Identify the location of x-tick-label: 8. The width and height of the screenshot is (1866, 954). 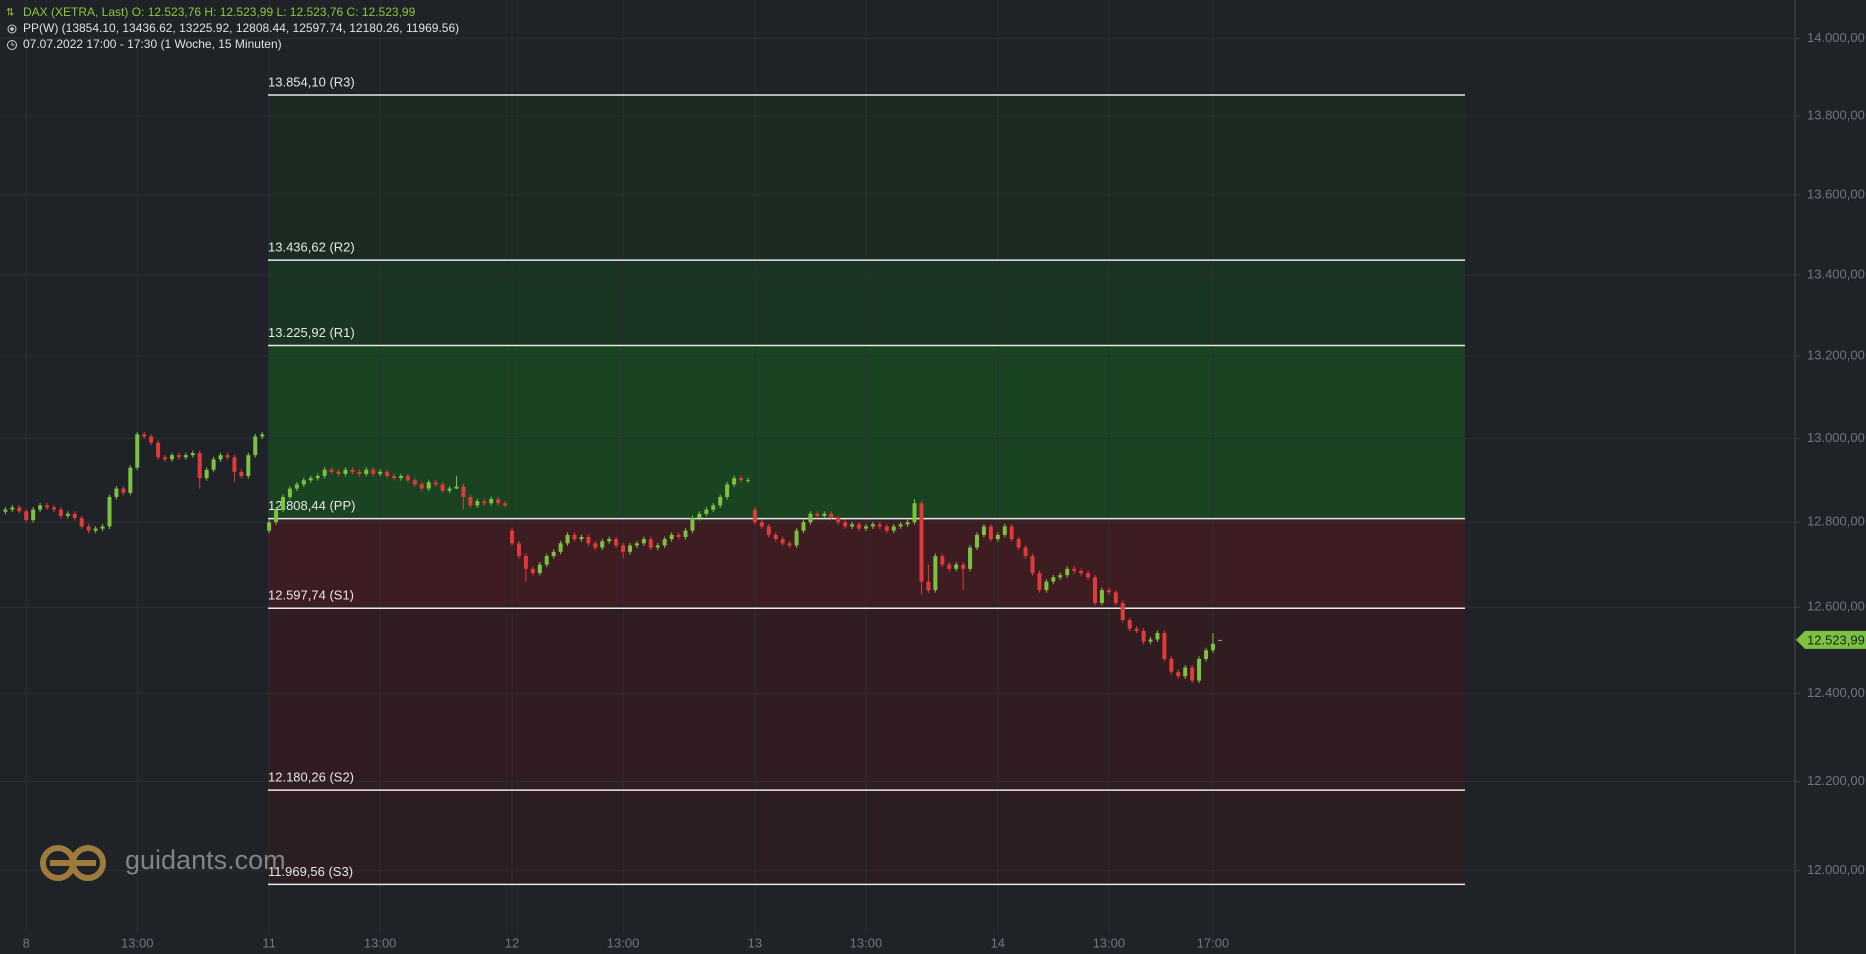
(26, 942).